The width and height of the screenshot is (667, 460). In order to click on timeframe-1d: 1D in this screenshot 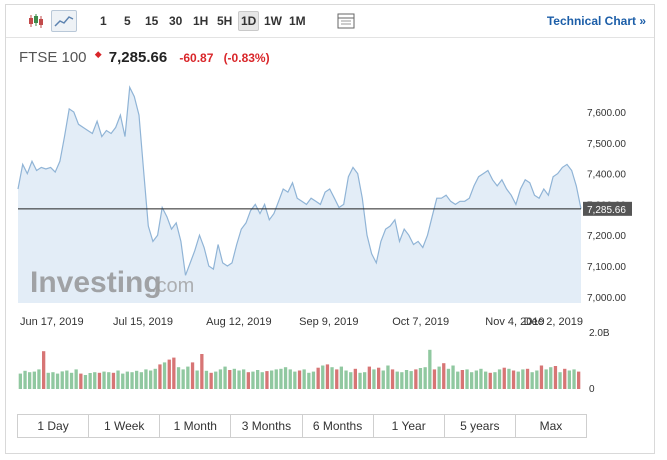, I will do `click(249, 21)`.